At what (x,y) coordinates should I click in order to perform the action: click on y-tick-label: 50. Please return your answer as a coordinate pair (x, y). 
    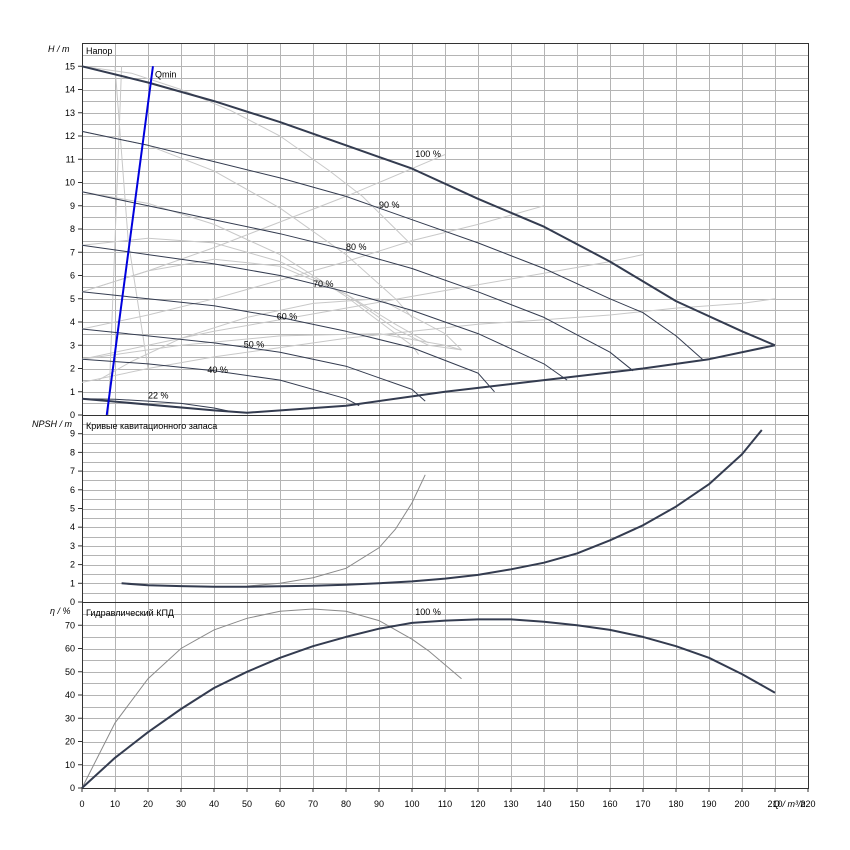
    Looking at the image, I should click on (70, 672).